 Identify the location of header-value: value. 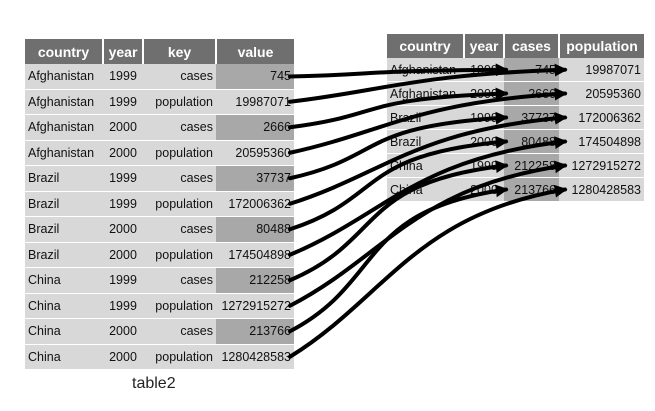
(255, 51).